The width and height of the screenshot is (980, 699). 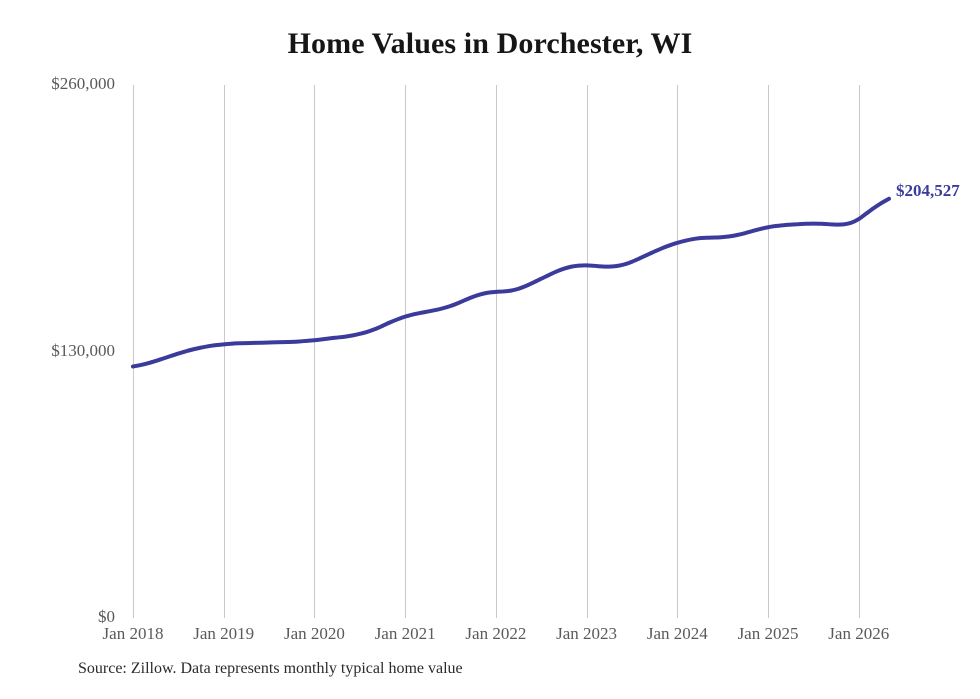 What do you see at coordinates (83, 350) in the screenshot?
I see `y-tick-label-130000: $130,000` at bounding box center [83, 350].